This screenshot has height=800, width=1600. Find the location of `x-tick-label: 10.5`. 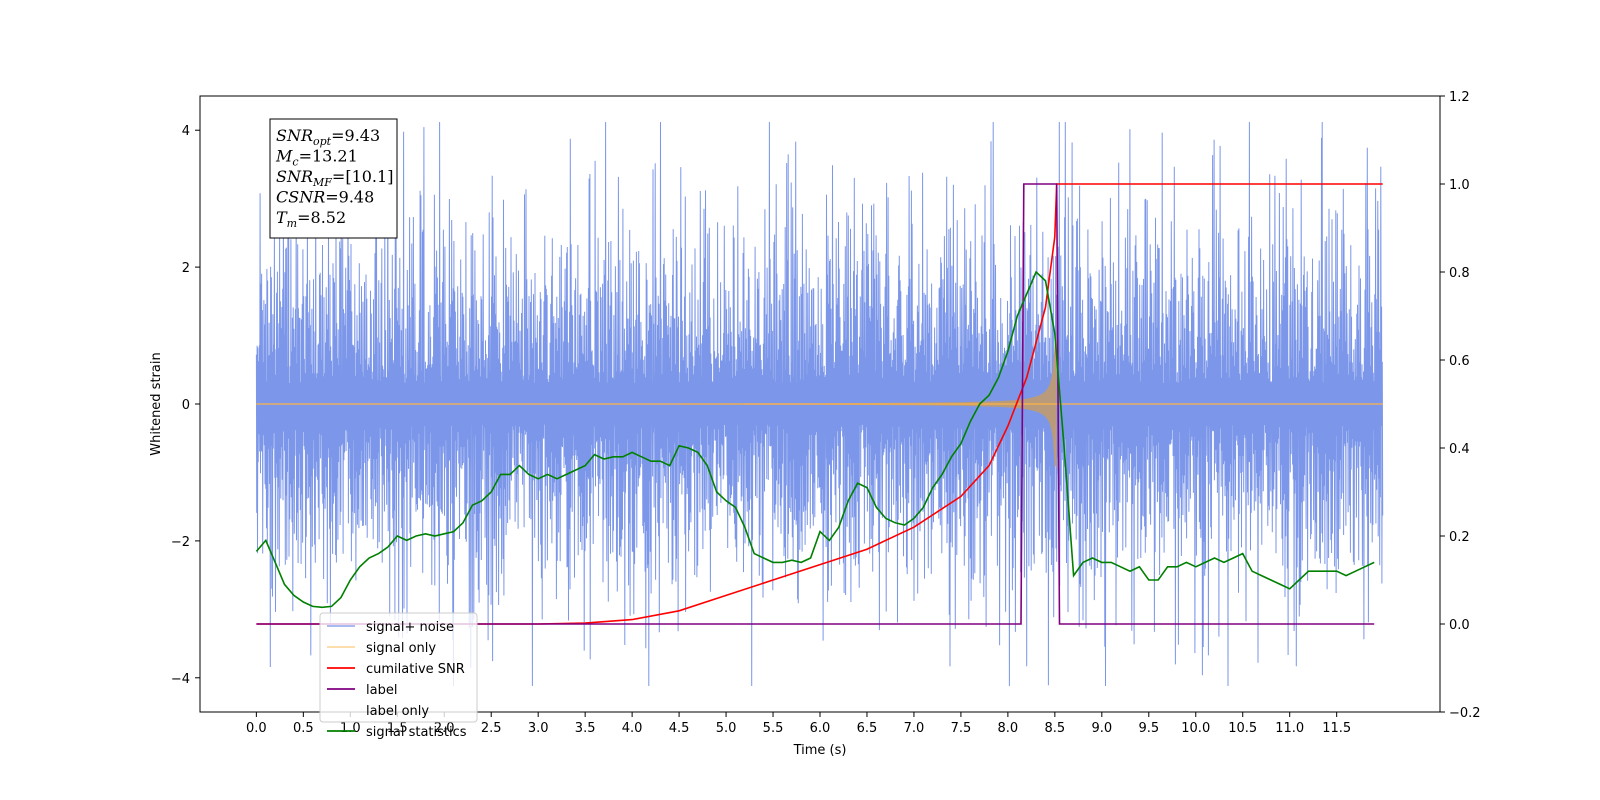

x-tick-label: 10.5 is located at coordinates (1242, 728).